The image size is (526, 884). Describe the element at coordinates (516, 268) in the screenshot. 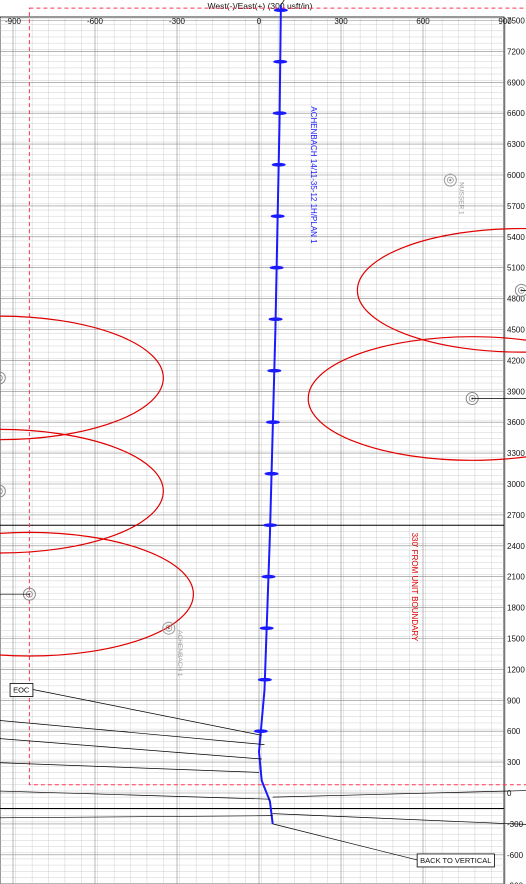

I see `y-tick-label: 5100` at that location.